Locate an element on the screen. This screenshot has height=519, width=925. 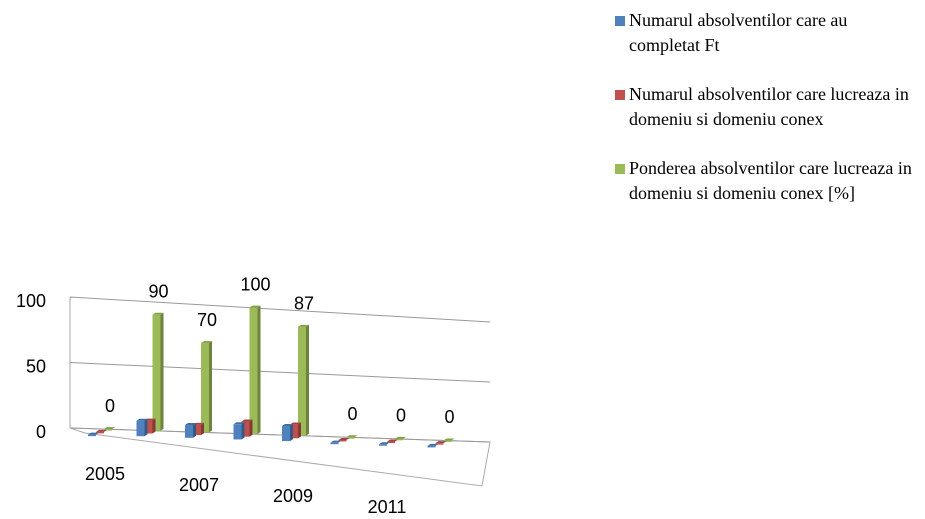
y-tick-label: 50 is located at coordinates (36, 366).